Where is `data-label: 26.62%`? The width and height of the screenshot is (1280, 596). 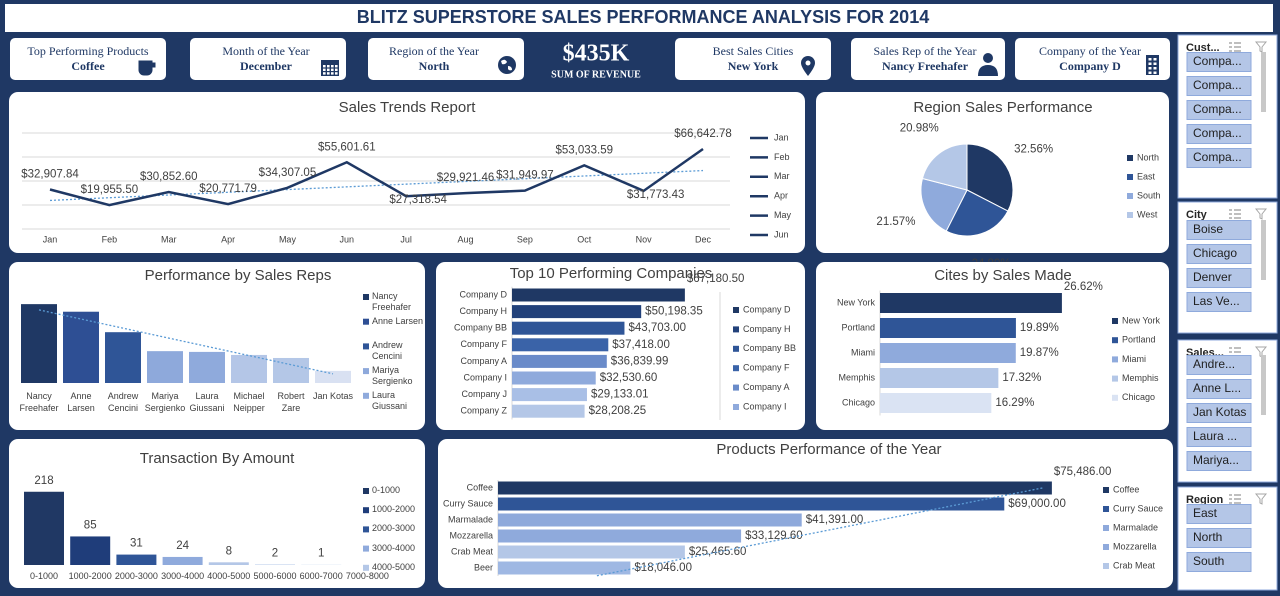 data-label: 26.62% is located at coordinates (1083, 287).